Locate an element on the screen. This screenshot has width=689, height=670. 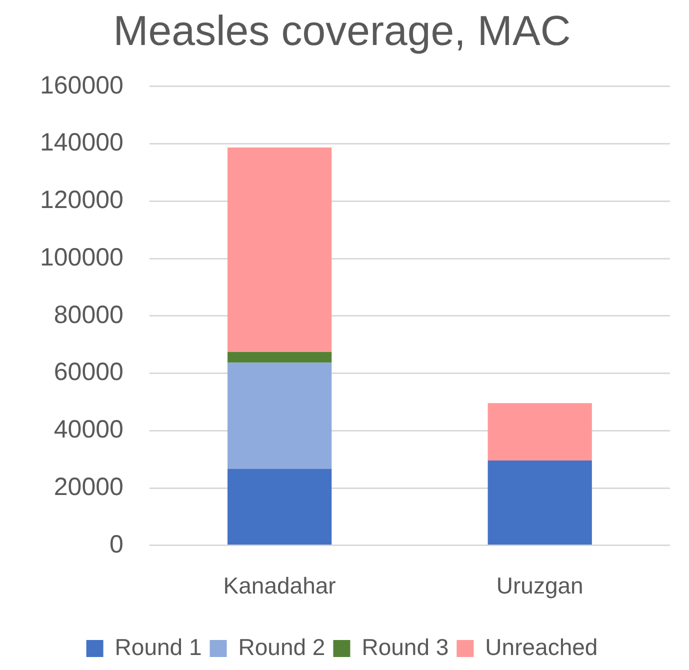
legend-label: Round 1 is located at coordinates (158, 647).